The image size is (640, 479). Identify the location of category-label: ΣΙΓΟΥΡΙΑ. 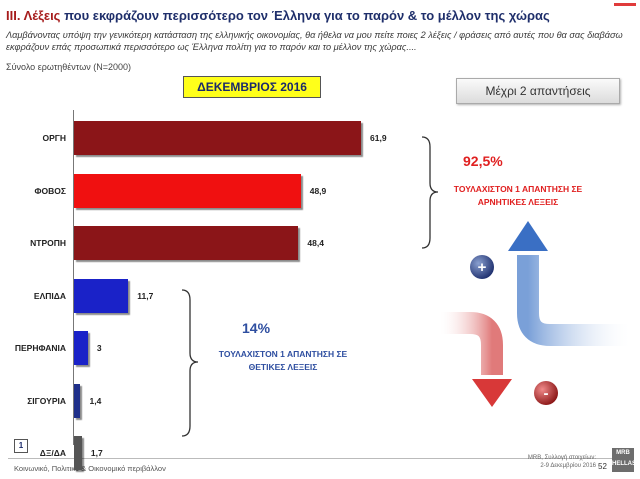
(46, 400).